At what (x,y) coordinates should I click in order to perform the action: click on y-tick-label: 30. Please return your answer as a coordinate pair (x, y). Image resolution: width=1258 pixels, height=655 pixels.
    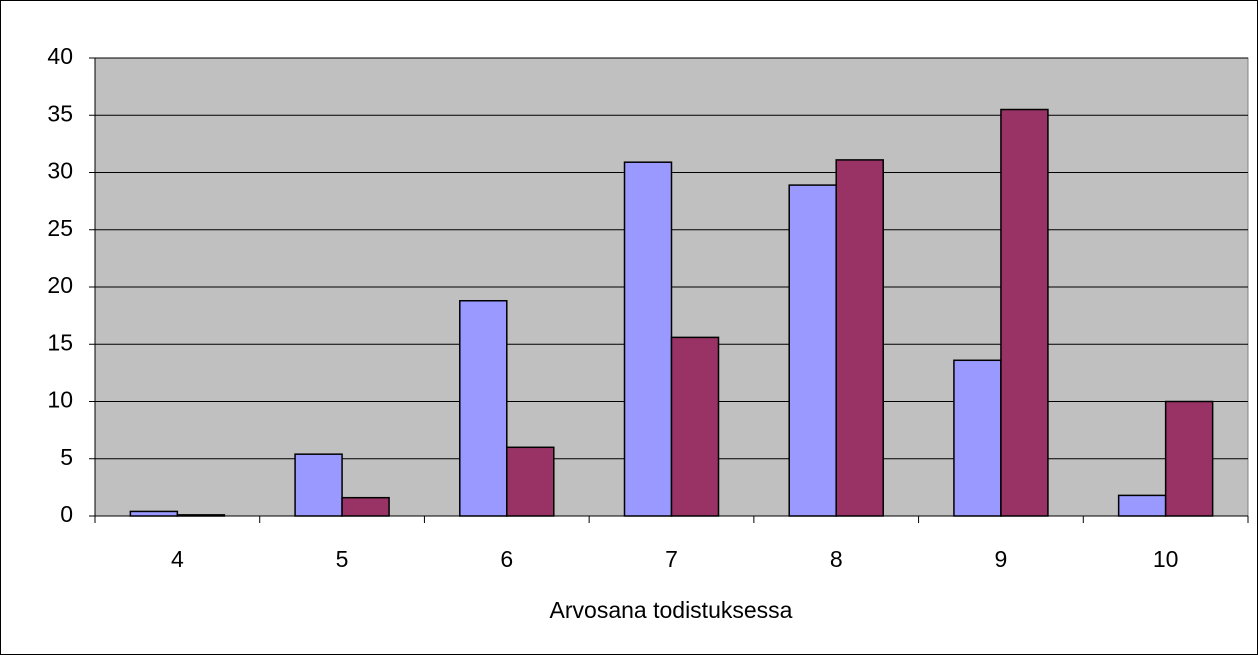
    Looking at the image, I should click on (60, 171).